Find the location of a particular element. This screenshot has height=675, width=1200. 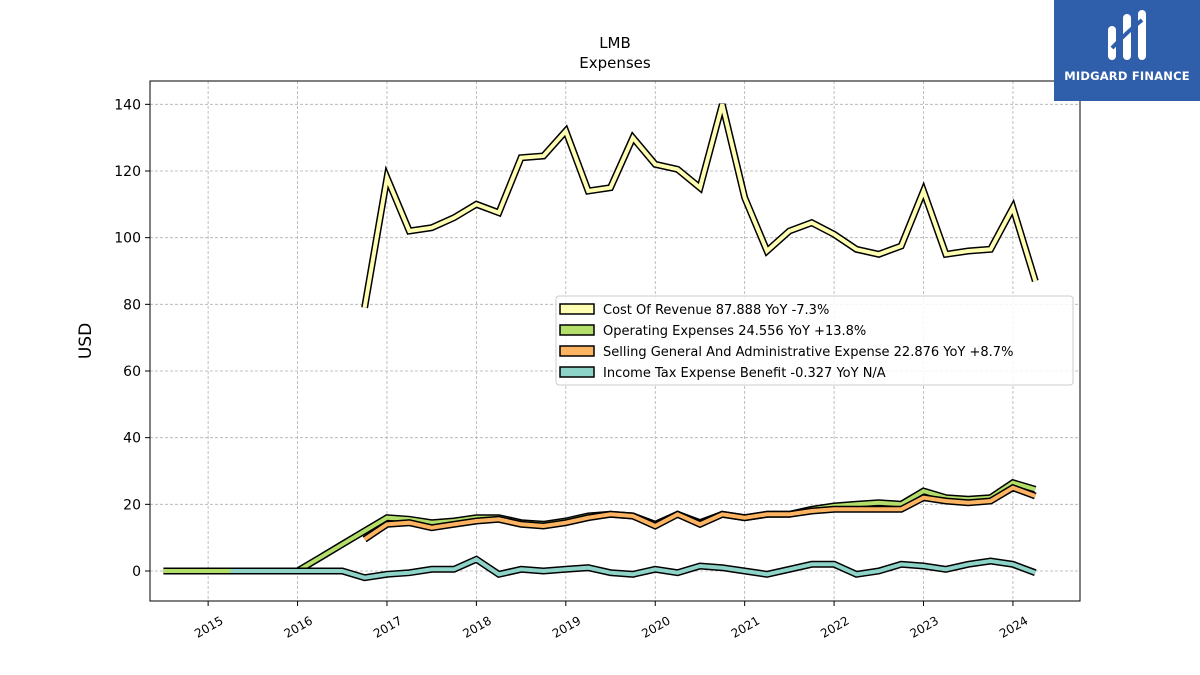

midgard-logo-icon is located at coordinates (1127, 35).